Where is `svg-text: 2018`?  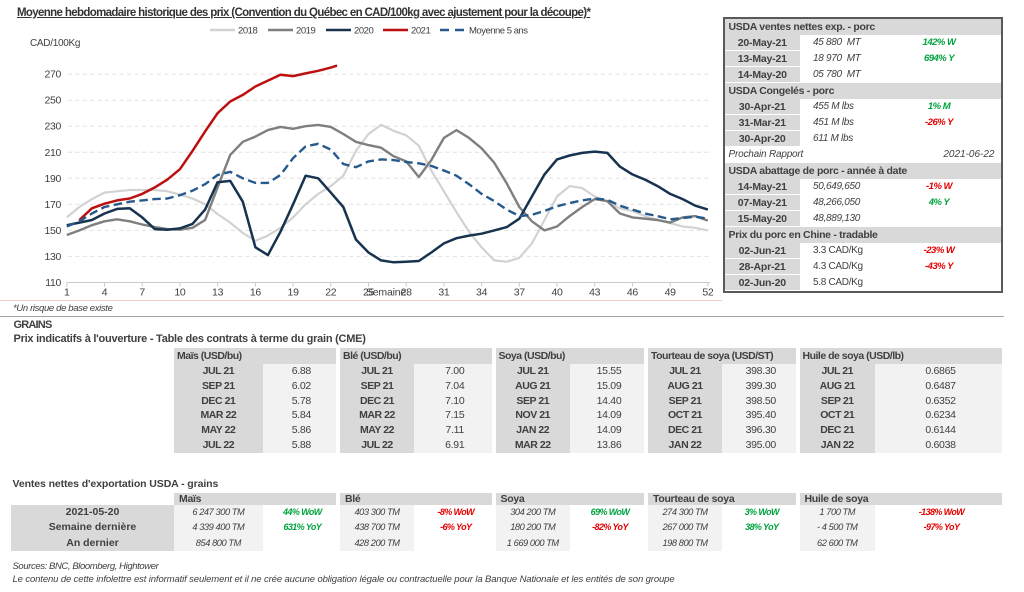 svg-text: 2018 is located at coordinates (248, 31).